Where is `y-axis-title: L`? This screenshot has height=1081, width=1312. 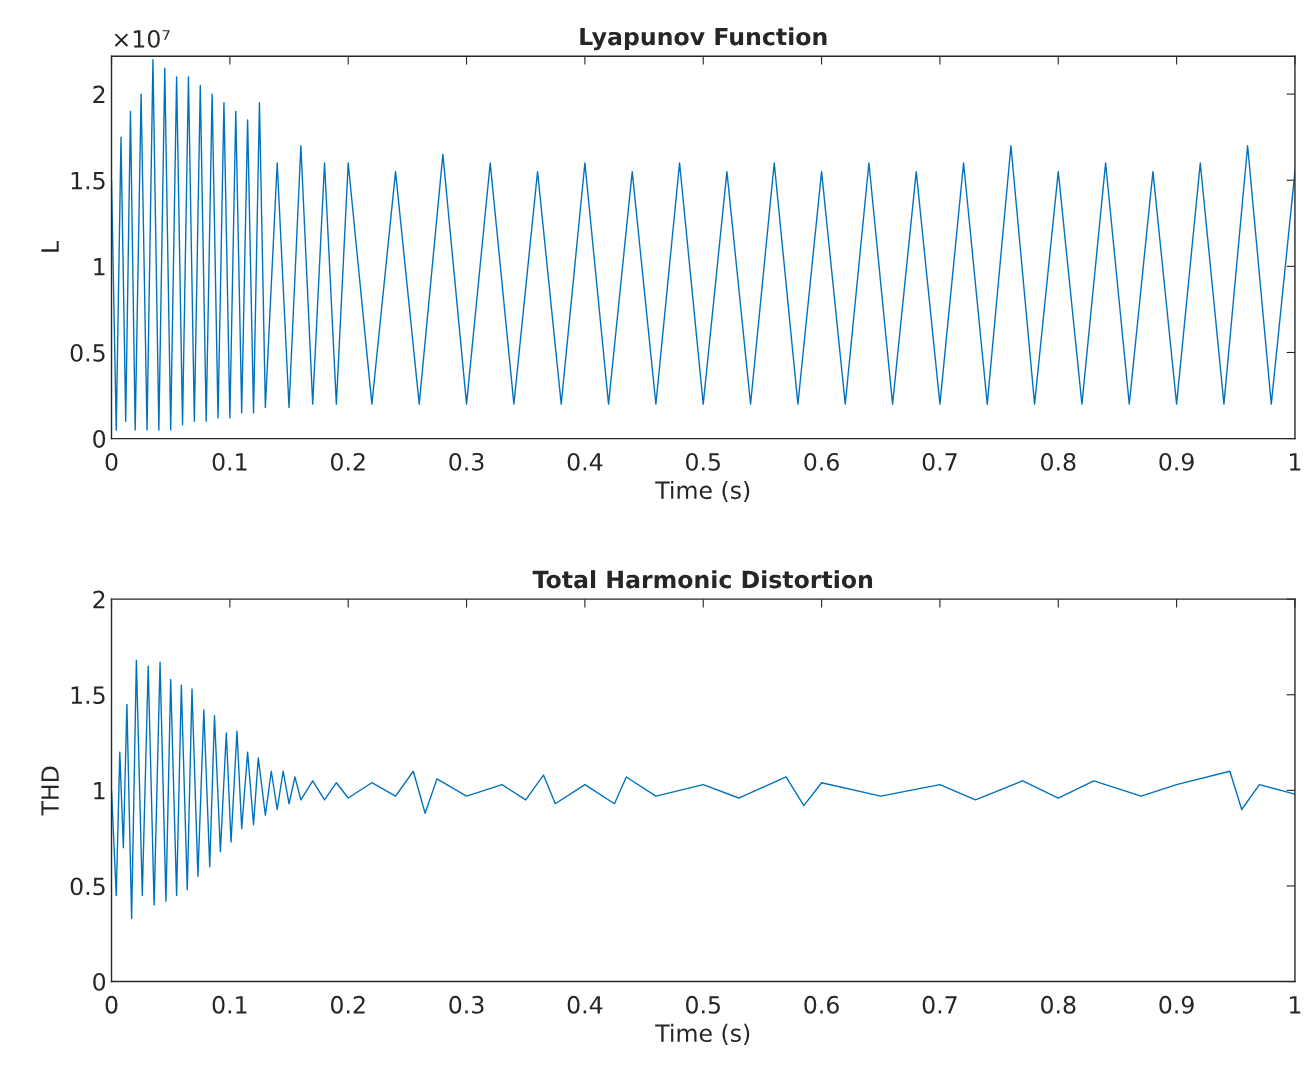 y-axis-title: L is located at coordinates (50, 246).